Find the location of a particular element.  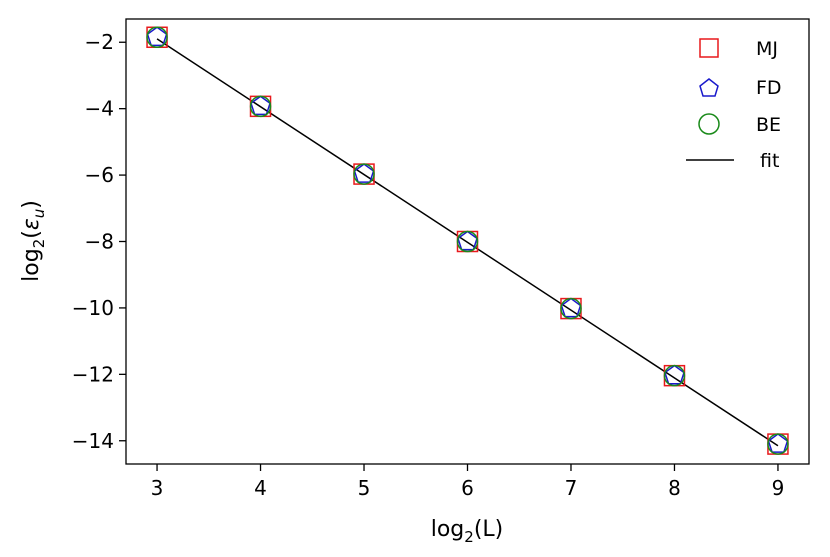

y-axis-label: log2(εu) is located at coordinates (33, 241).